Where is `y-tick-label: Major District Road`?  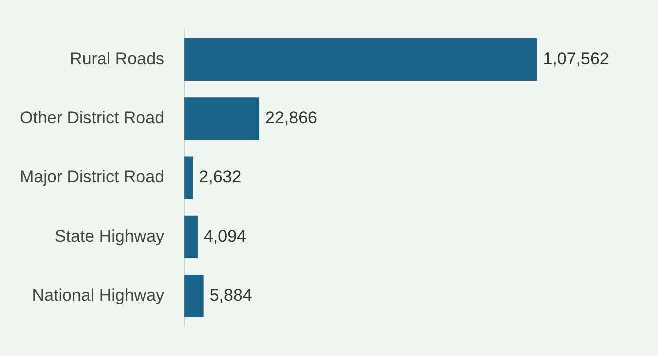
y-tick-label: Major District Road is located at coordinates (92, 177).